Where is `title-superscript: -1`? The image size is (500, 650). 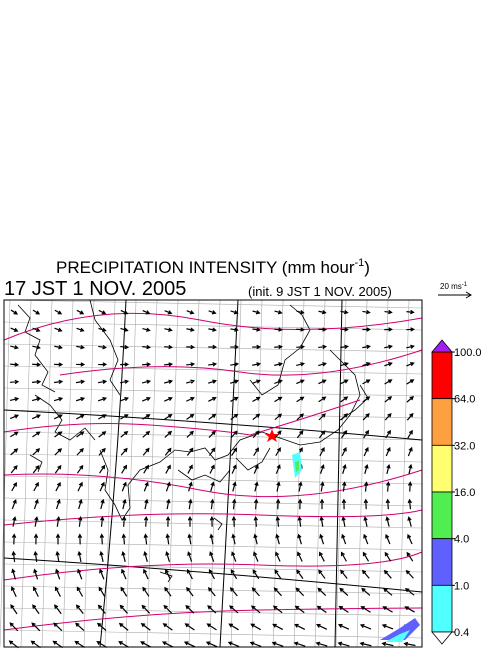
title-superscript: -1 is located at coordinates (360, 263).